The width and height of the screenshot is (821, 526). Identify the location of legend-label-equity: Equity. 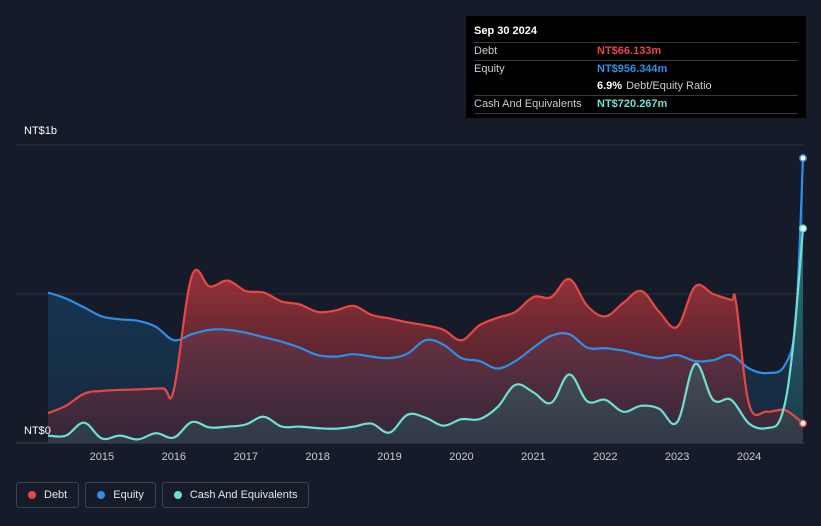
(128, 495).